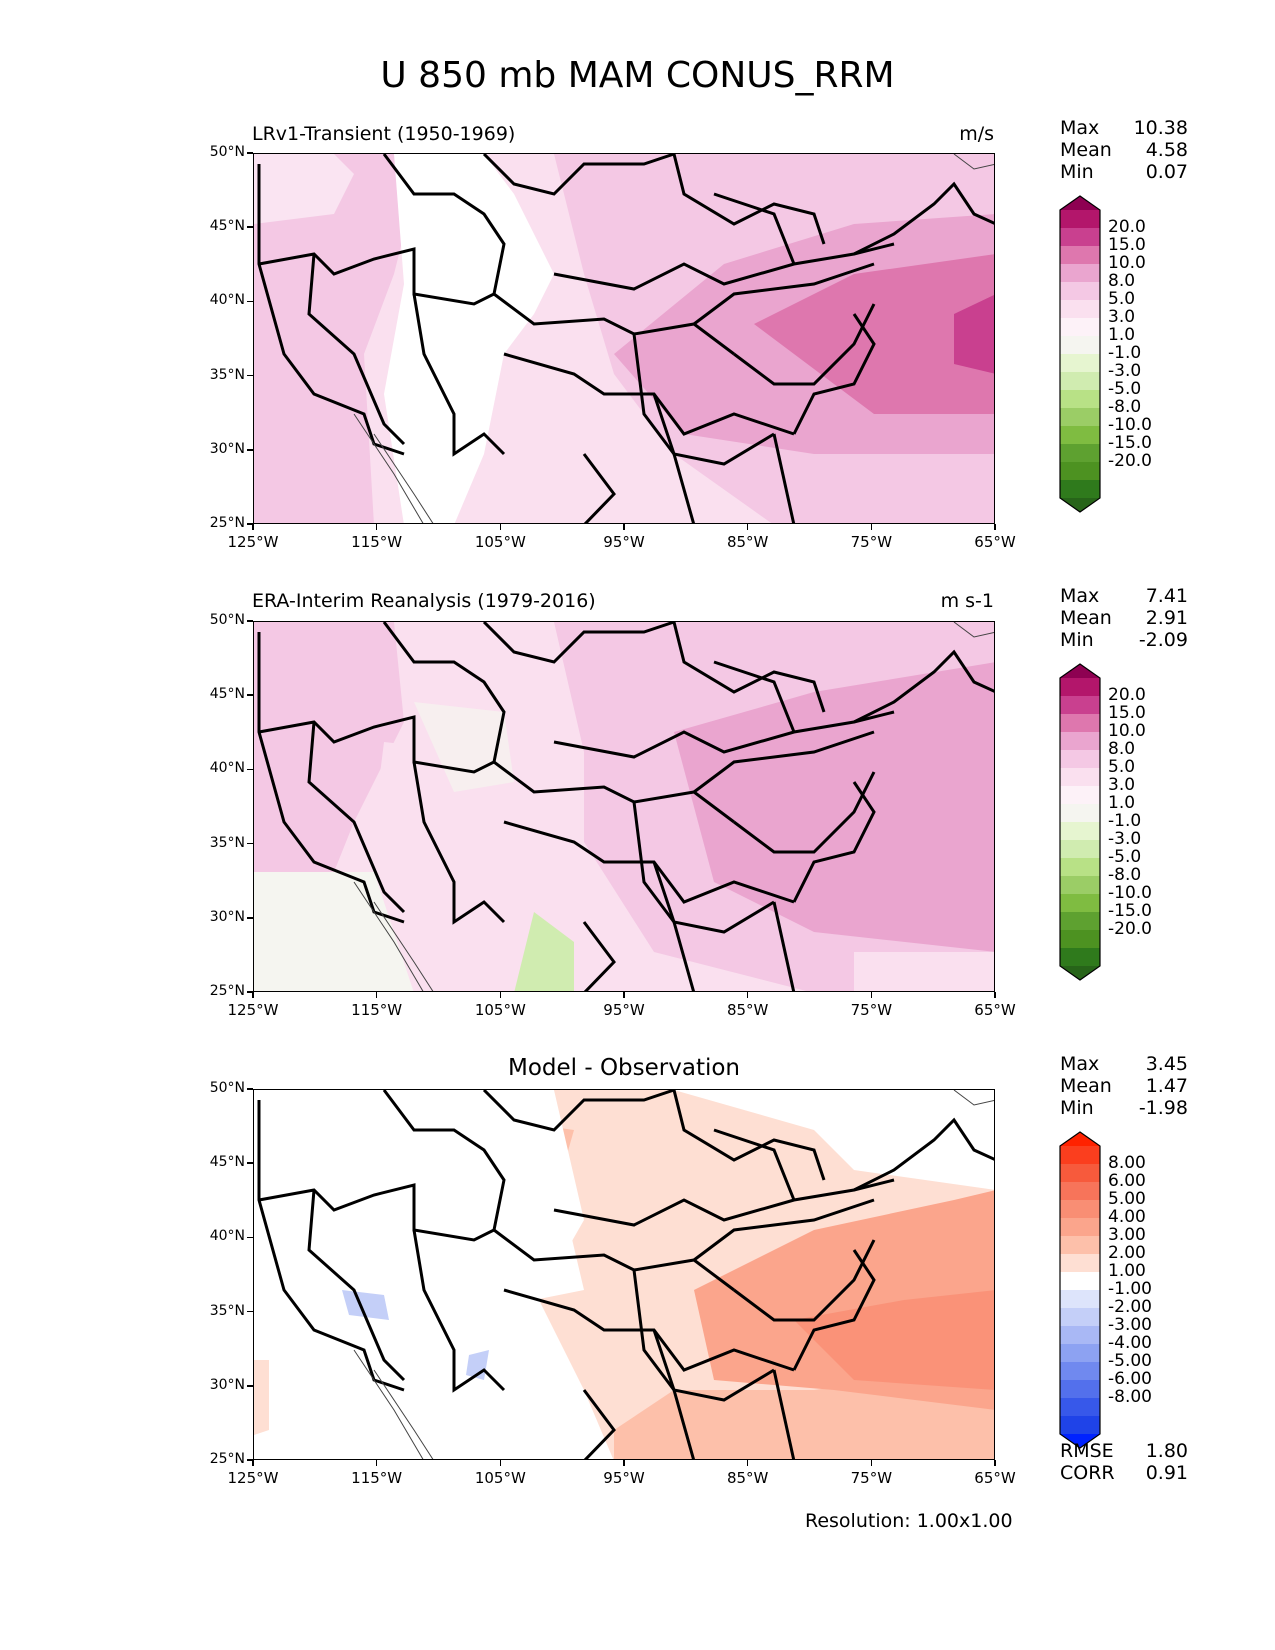 The image size is (1275, 1650). What do you see at coordinates (1087, 1451) in the screenshot?
I see `rmse-label: RMSE` at bounding box center [1087, 1451].